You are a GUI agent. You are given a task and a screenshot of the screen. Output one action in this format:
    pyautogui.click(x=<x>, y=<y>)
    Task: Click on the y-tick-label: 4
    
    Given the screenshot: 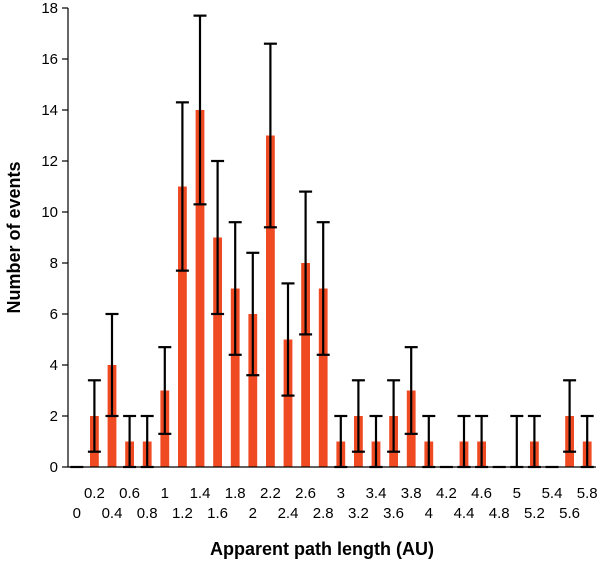 What is the action you would take?
    pyautogui.click(x=54, y=365)
    